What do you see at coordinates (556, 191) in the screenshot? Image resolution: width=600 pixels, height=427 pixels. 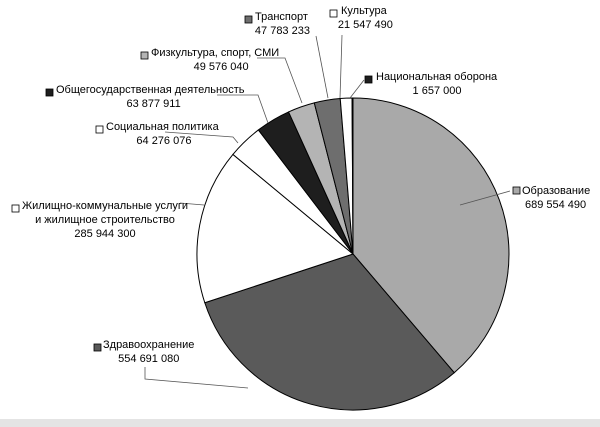 I see `slice-name-label: Образование` at bounding box center [556, 191].